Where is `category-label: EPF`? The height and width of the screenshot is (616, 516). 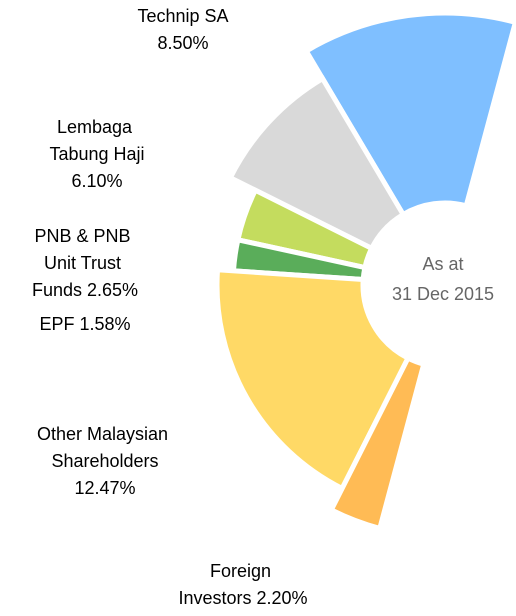
category-label: EPF is located at coordinates (56, 324).